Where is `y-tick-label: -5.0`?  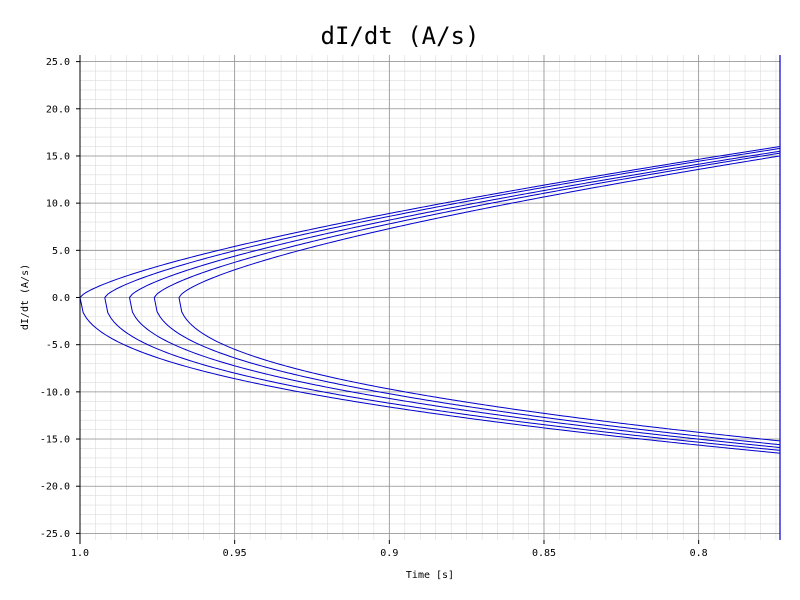
y-tick-label: -5.0 is located at coordinates (58, 345).